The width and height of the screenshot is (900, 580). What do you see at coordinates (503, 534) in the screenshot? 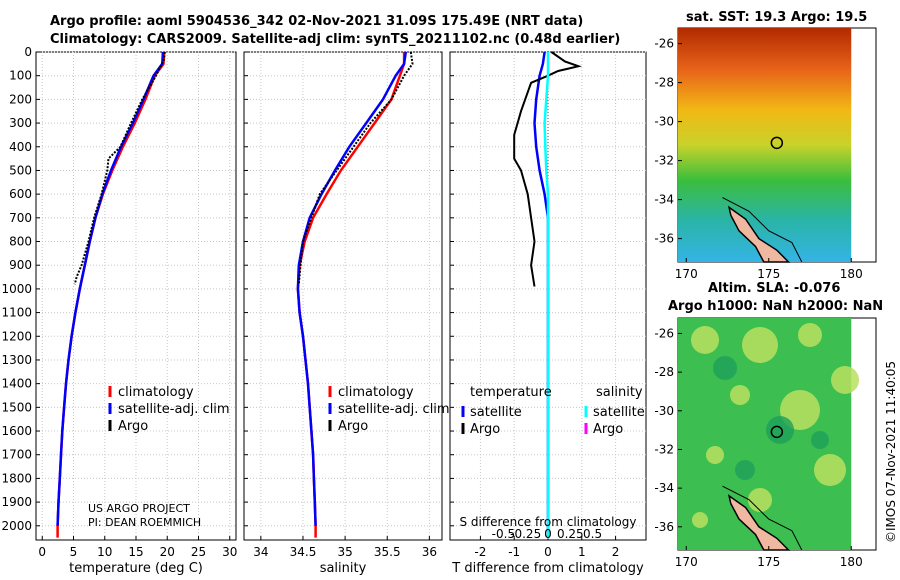
I see `top-tick-label: -0.5` at bounding box center [503, 534].